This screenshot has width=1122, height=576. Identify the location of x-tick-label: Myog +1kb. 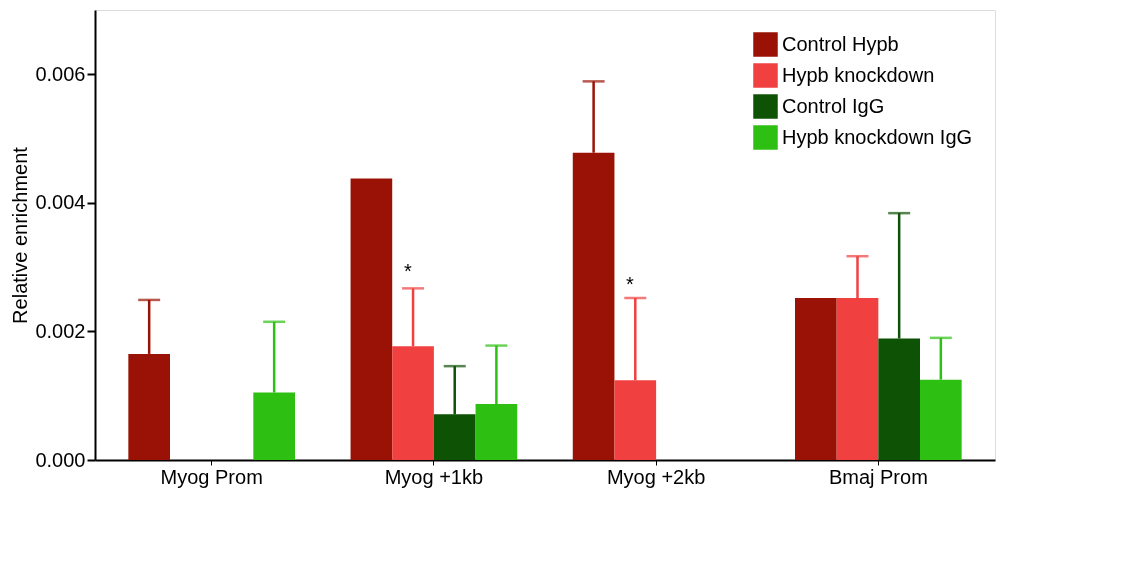
(434, 476).